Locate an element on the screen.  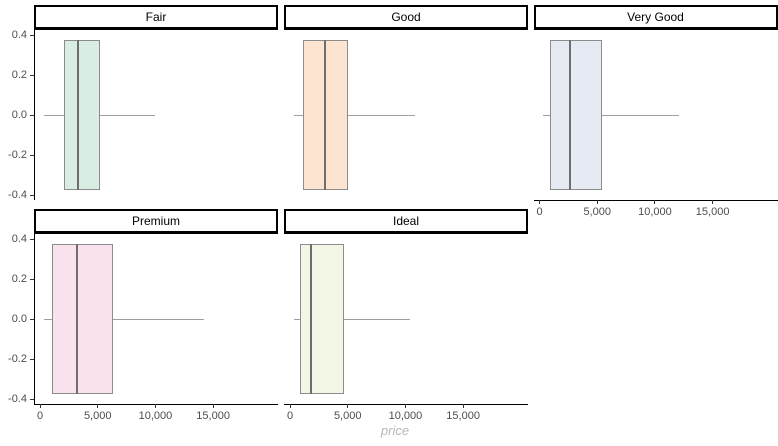
facet-panel-good is located at coordinates (406, 115).